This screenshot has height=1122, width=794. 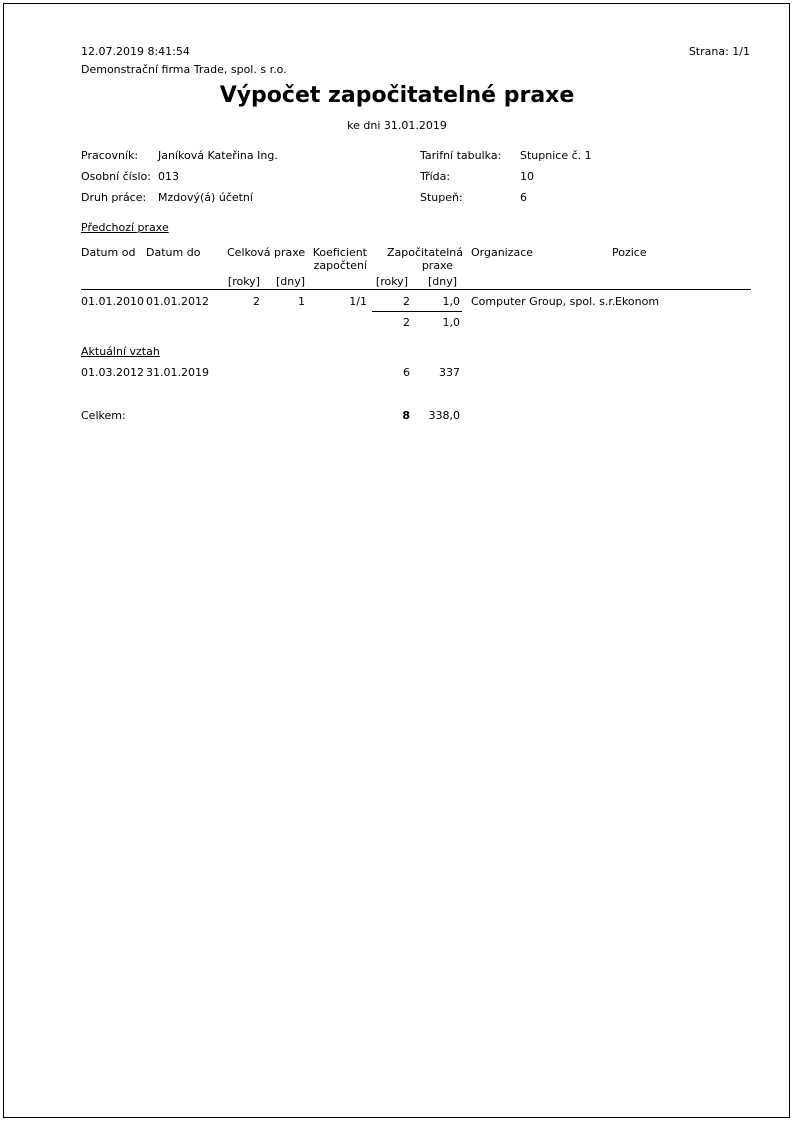 What do you see at coordinates (120, 351) in the screenshot?
I see `section-heading-aktualni-vztah: Aktuální vztah` at bounding box center [120, 351].